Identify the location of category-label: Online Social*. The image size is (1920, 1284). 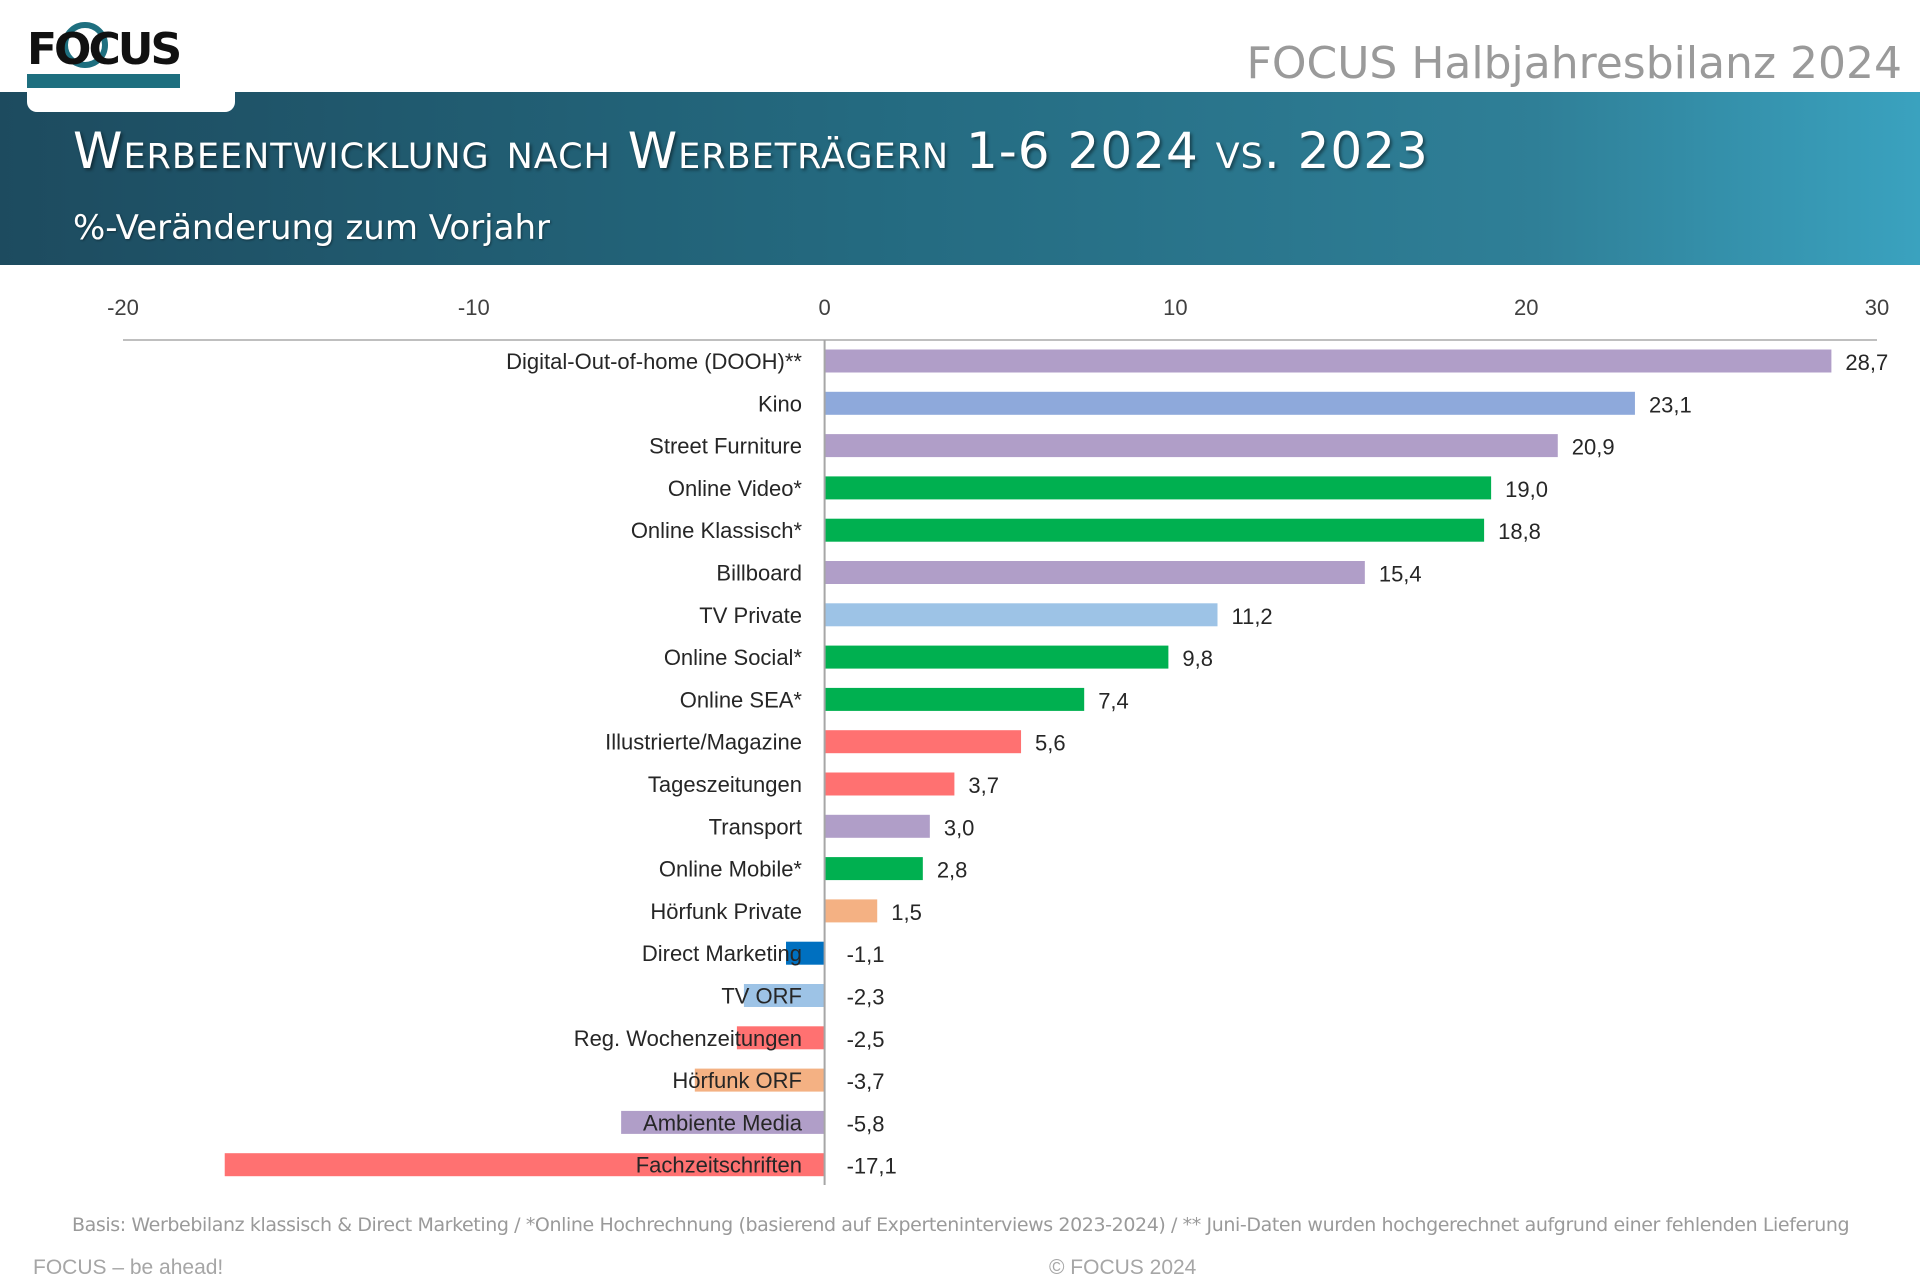
(733, 657).